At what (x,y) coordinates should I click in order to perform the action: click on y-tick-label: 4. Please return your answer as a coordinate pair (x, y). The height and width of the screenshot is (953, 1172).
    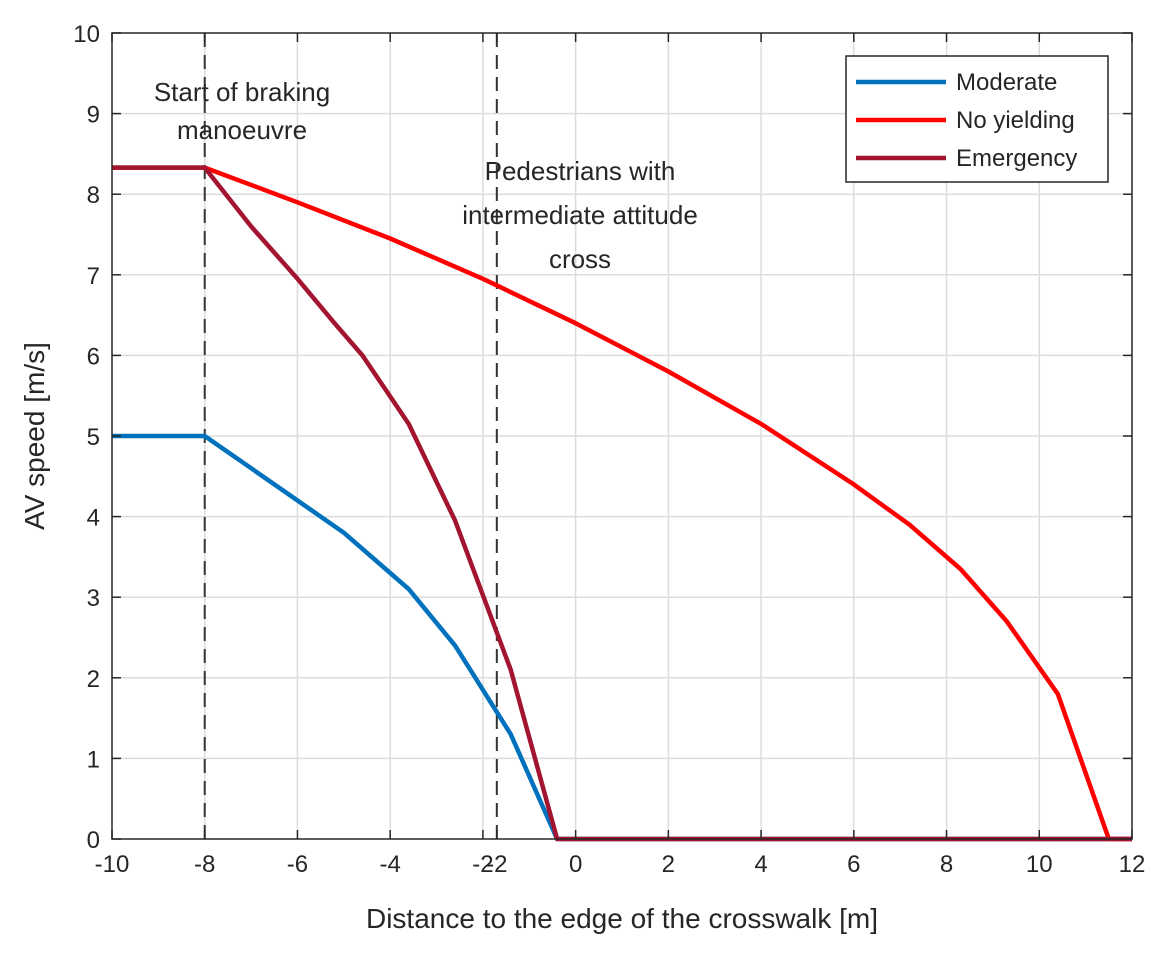
    Looking at the image, I should click on (93, 518).